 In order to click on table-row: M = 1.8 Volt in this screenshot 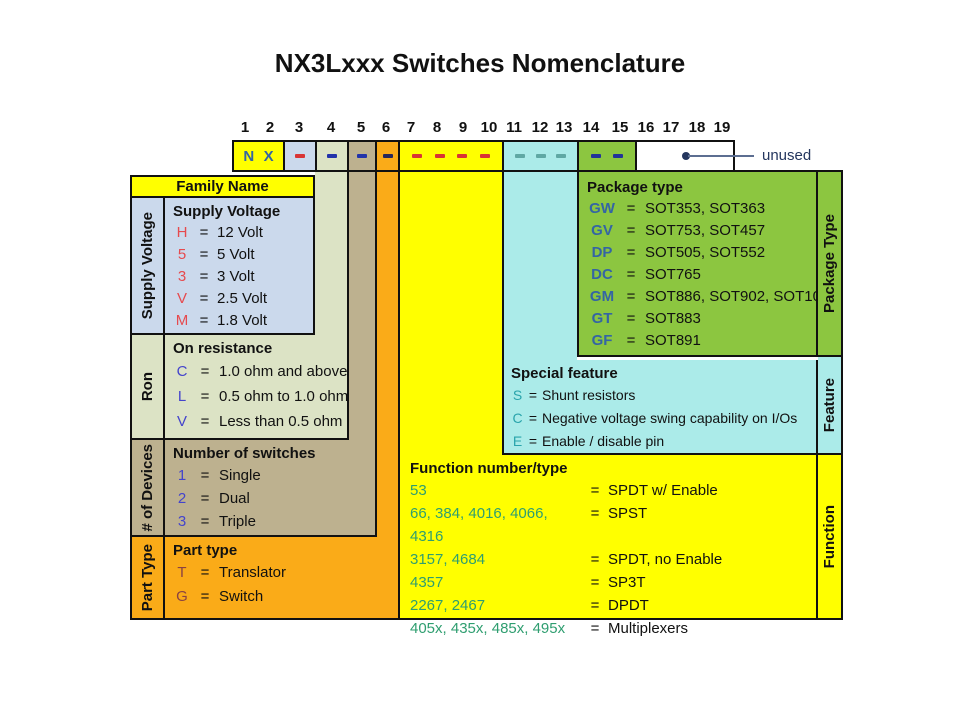, I will do `click(221, 320)`.